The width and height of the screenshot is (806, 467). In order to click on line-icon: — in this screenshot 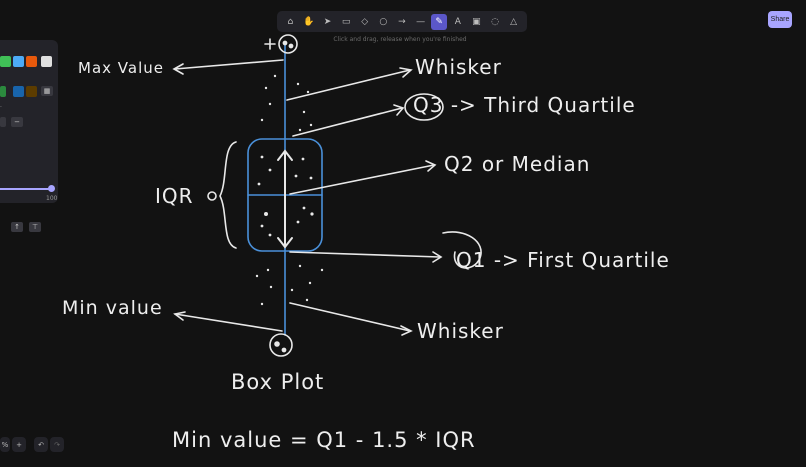, I will do `click(421, 21)`.